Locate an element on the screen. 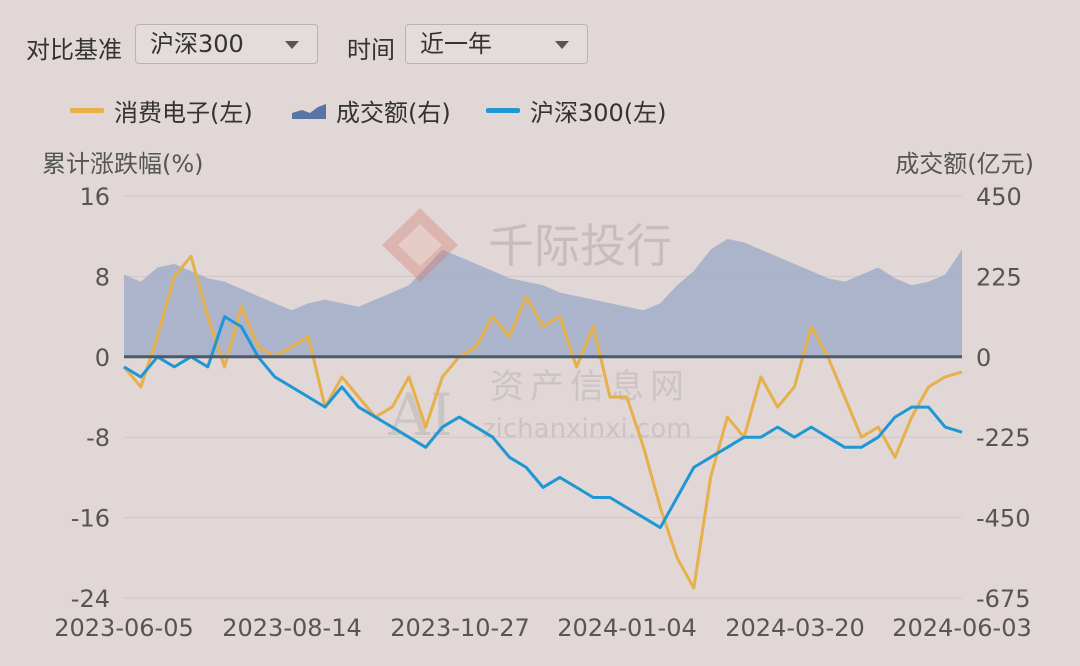  legend-item-consumer-electronics: 消费电子(左) is located at coordinates (161, 110).